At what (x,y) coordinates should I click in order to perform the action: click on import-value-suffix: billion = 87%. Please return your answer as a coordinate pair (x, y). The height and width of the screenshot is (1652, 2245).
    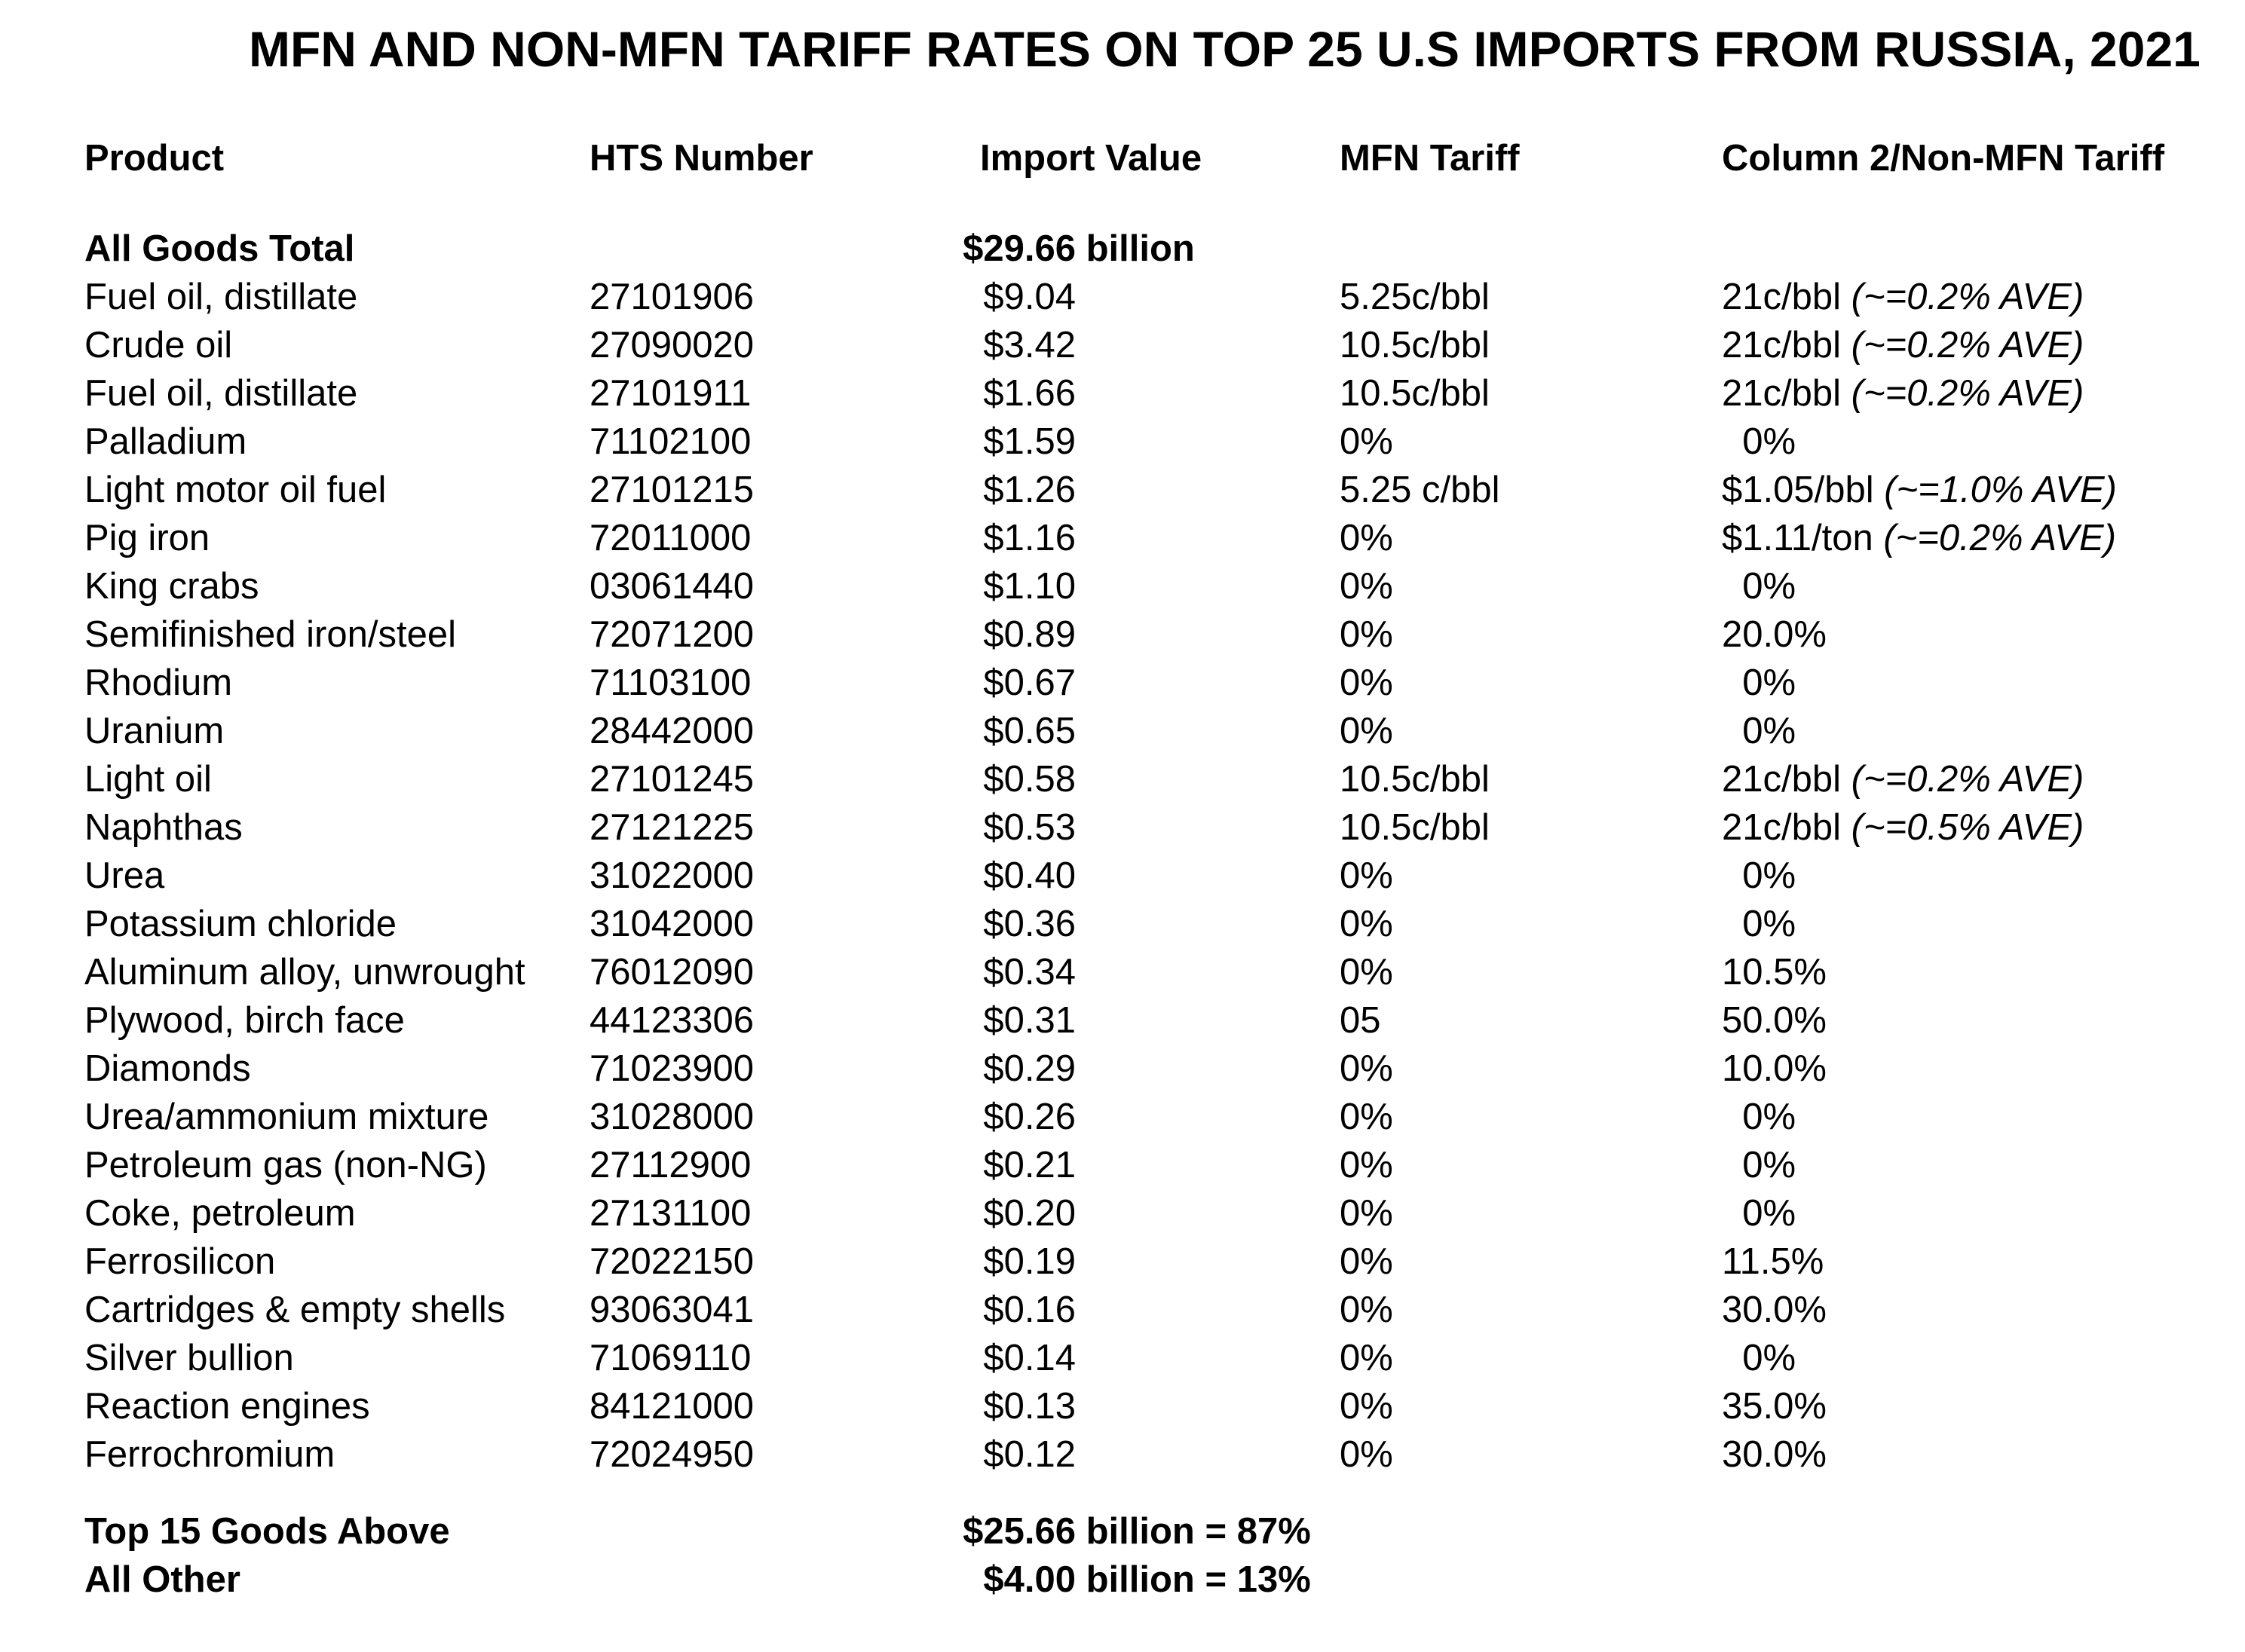
    Looking at the image, I should click on (1194, 1532).